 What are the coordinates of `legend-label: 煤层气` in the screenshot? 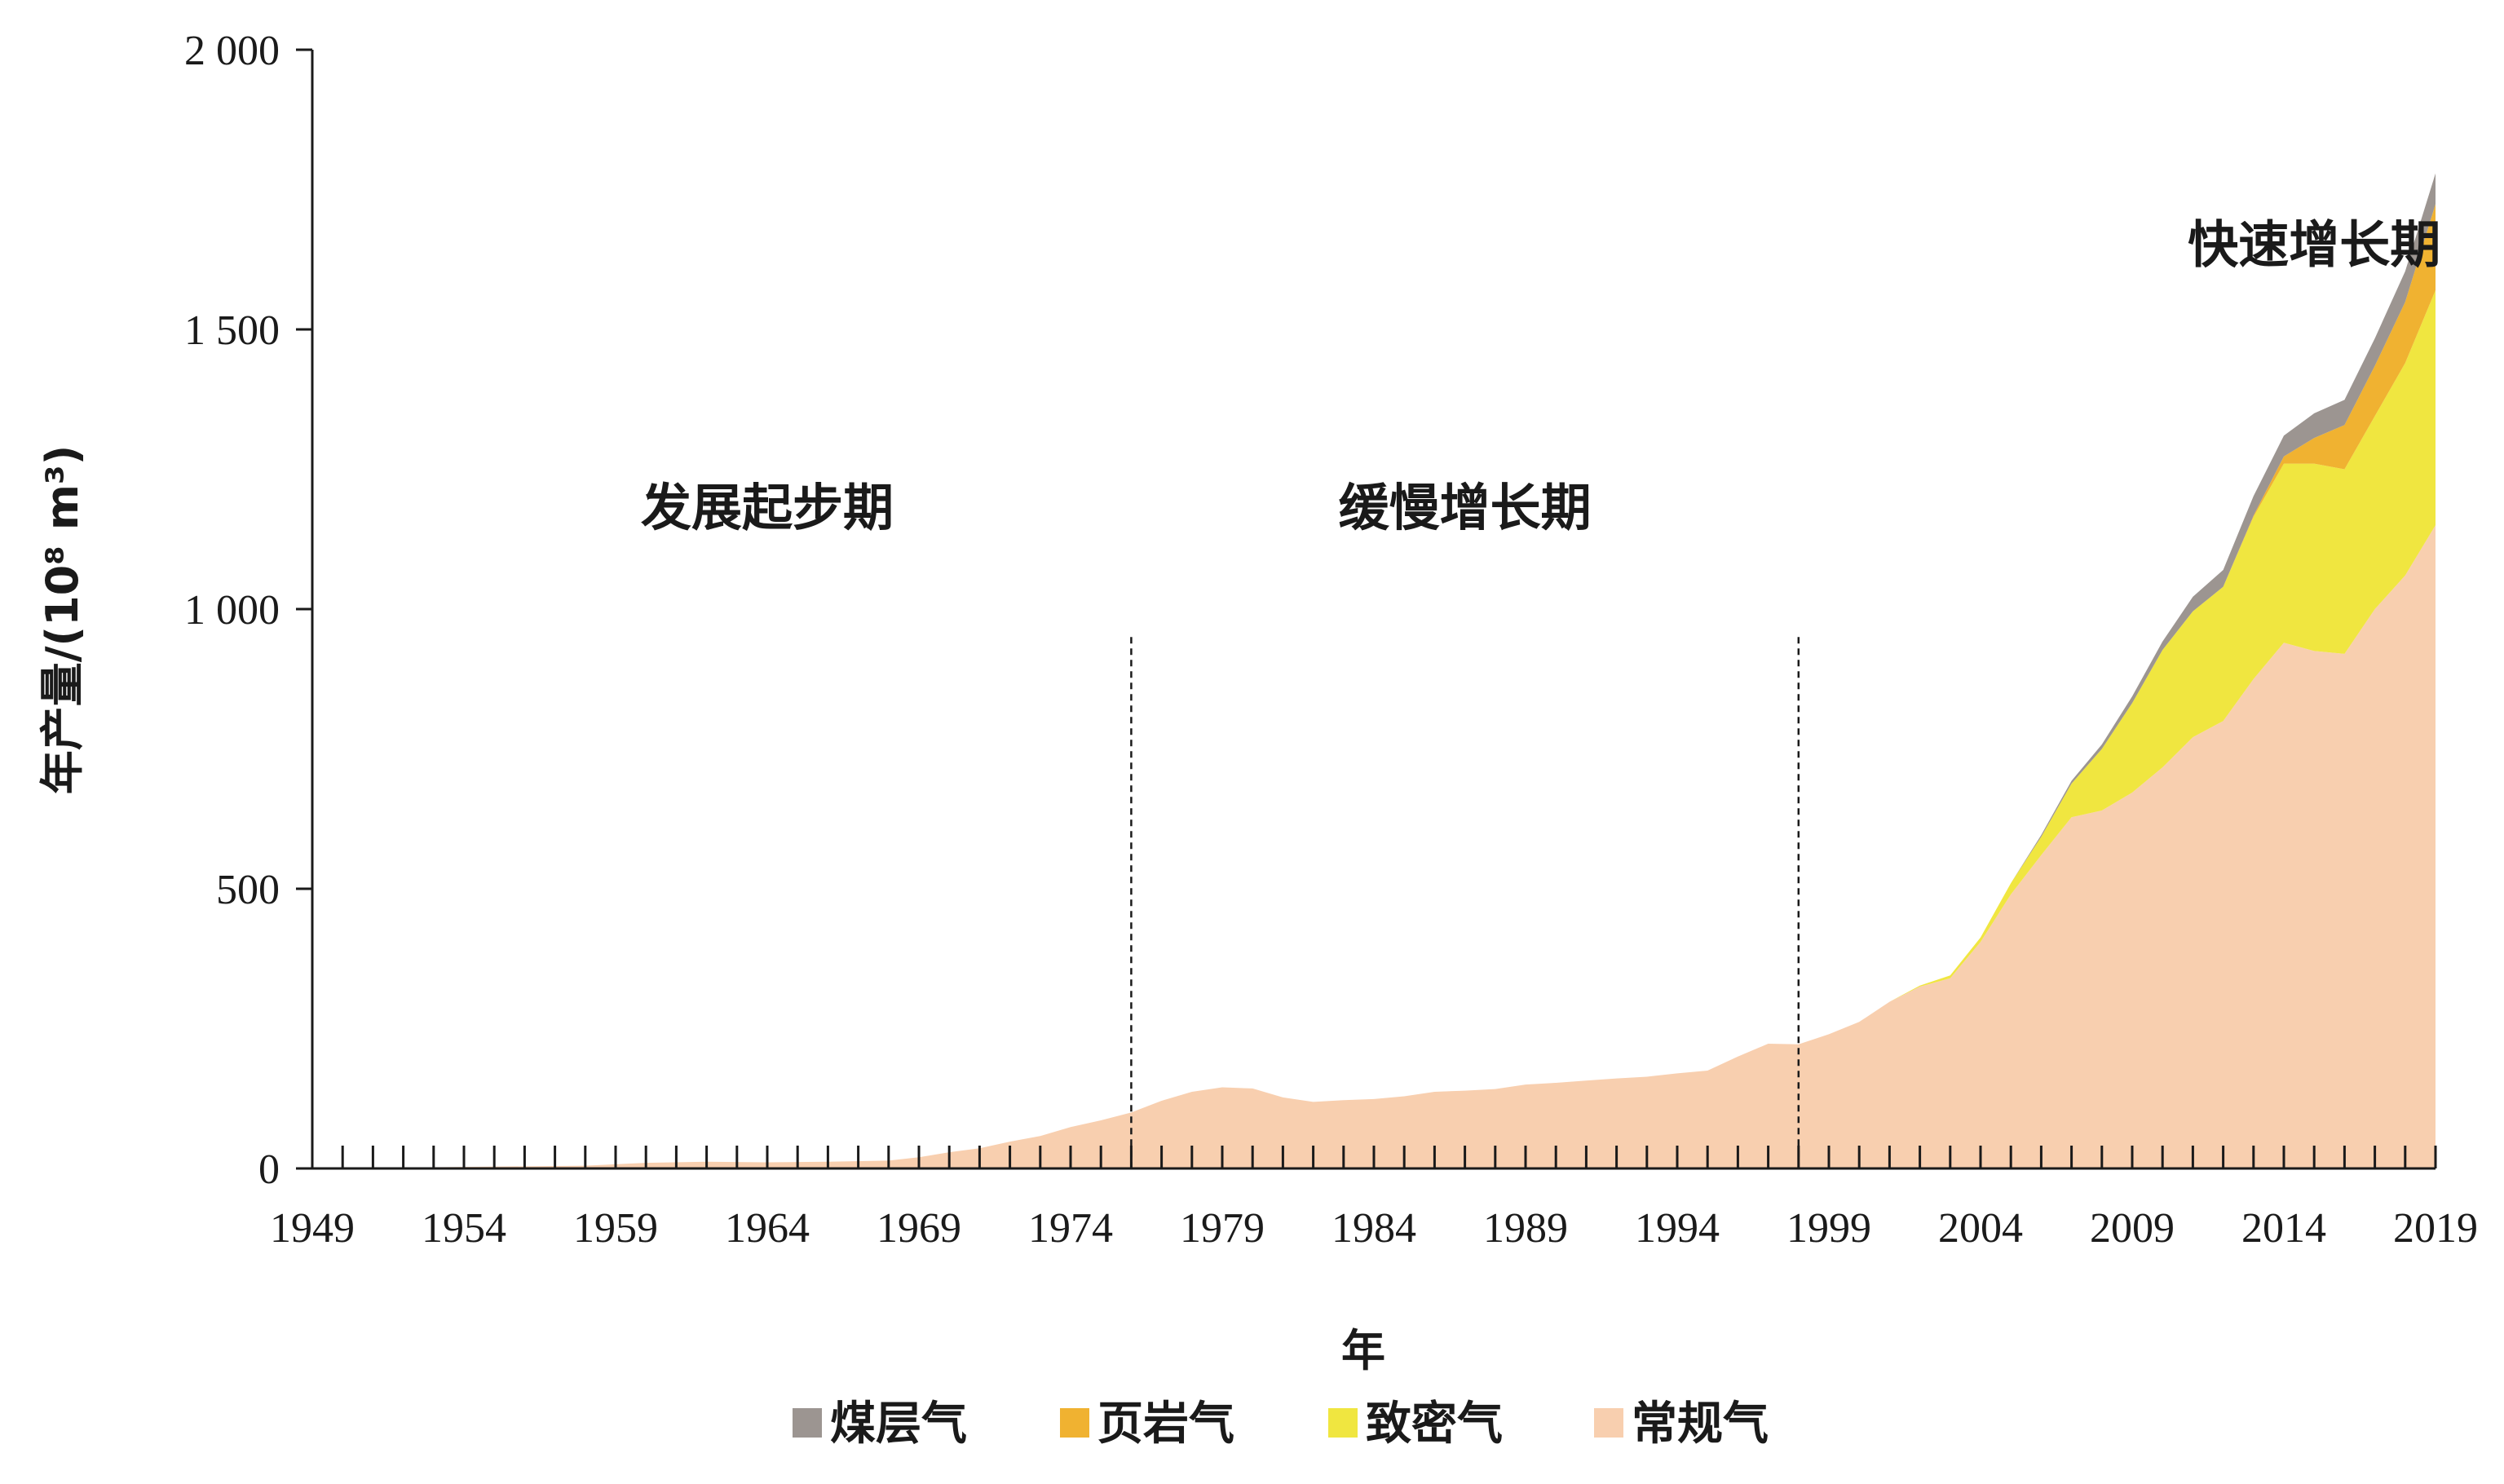 It's located at (898, 1424).